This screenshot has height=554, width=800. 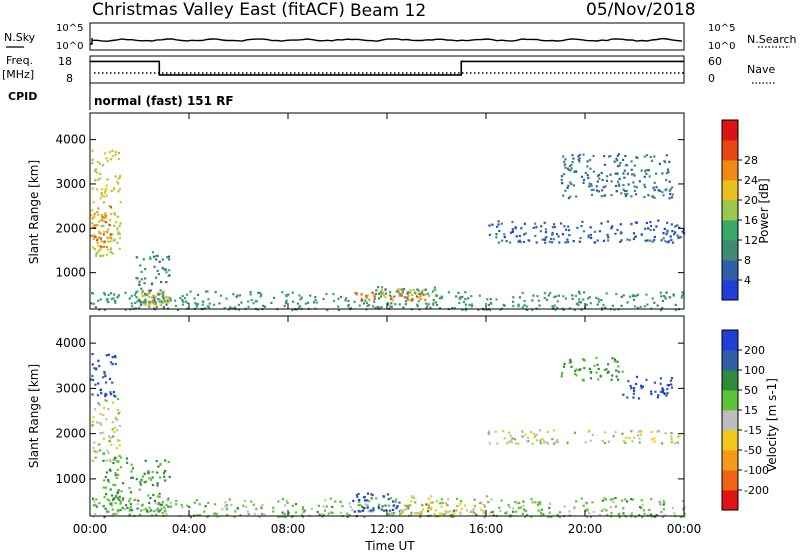 I want to click on x-tick-label: 00:00, so click(x=90, y=529).